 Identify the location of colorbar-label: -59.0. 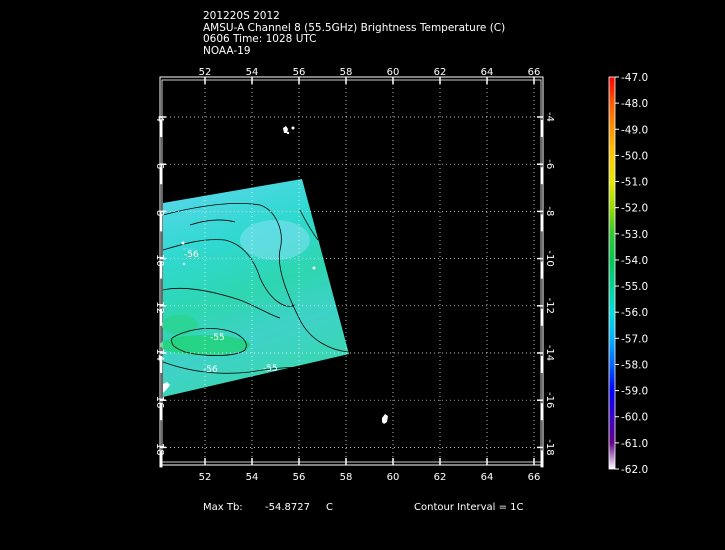
(634, 392).